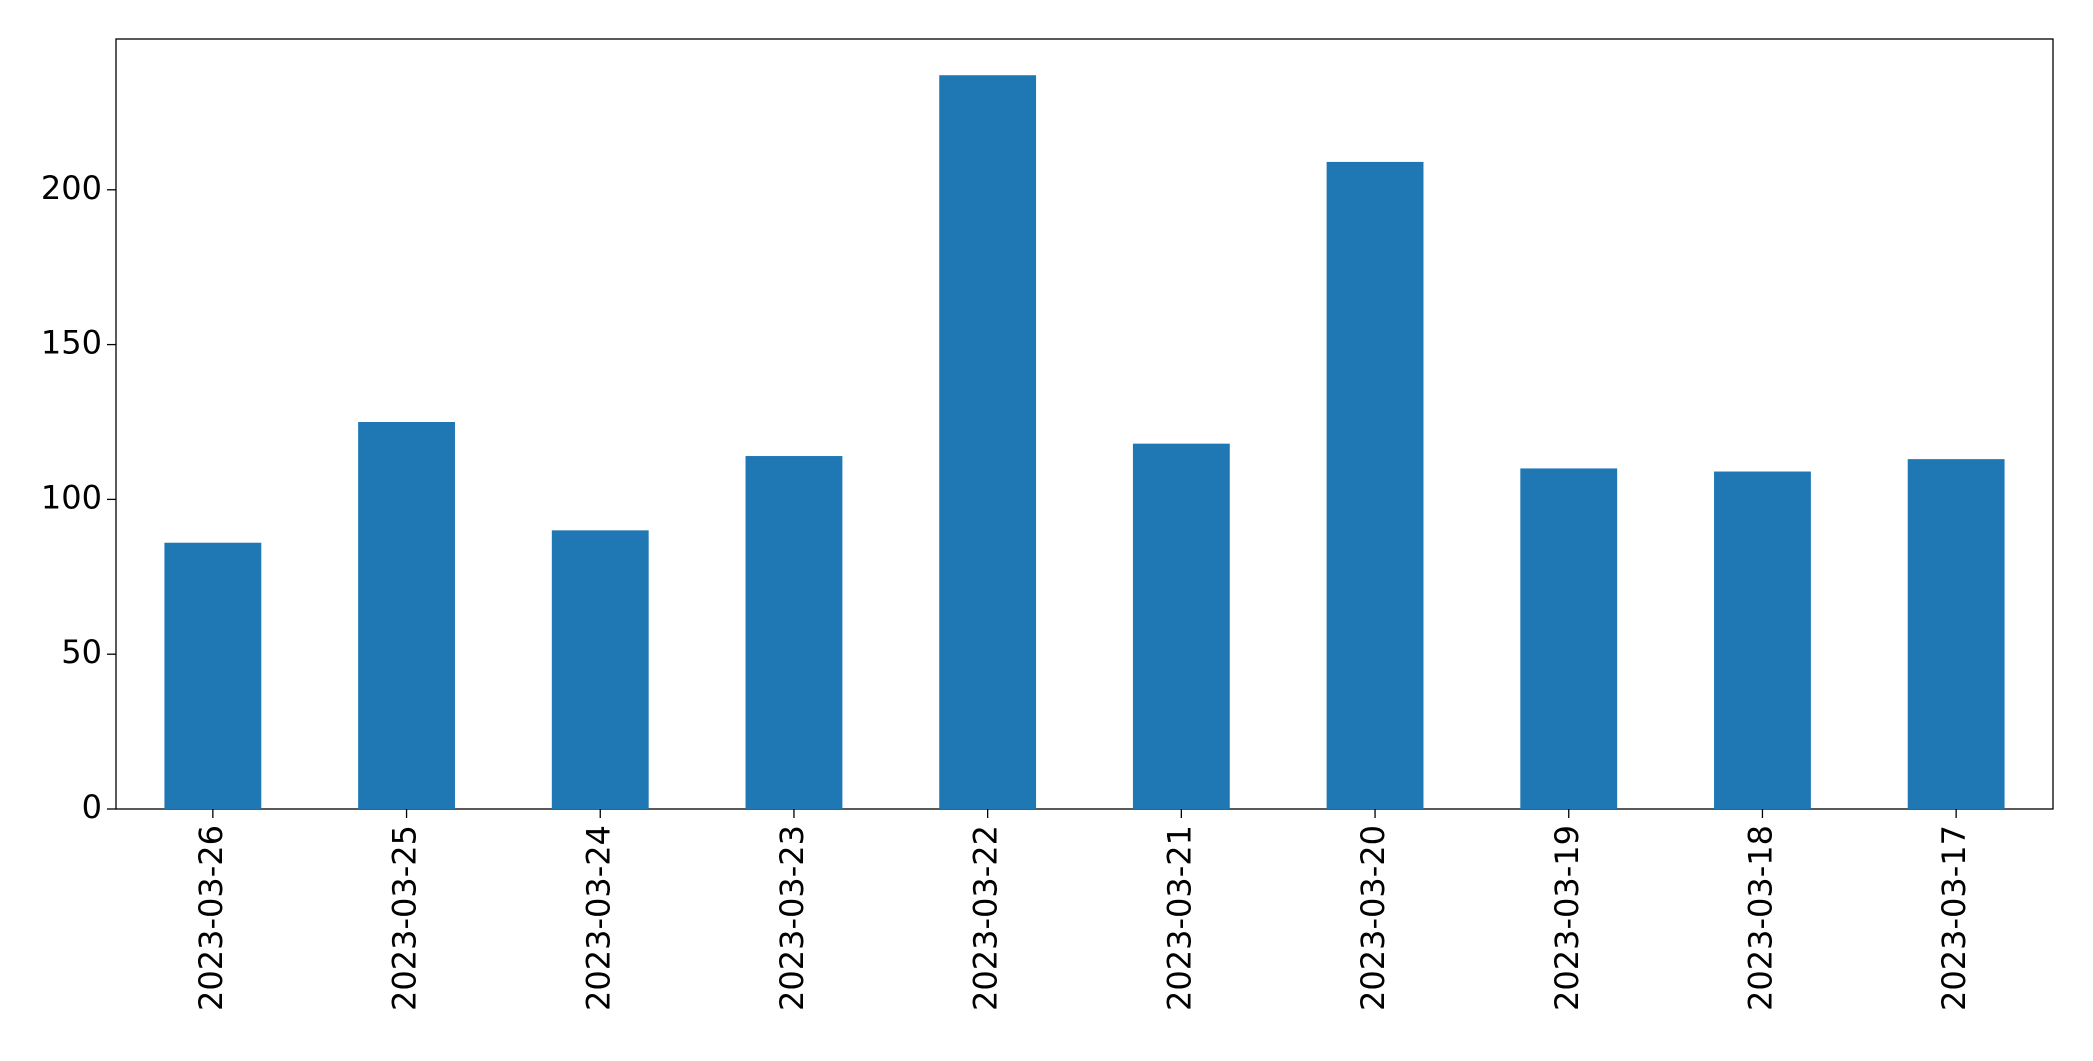 Image resolution: width=2093 pixels, height=1061 pixels. What do you see at coordinates (986, 918) in the screenshot?
I see `x-tick-label: 2023-03-22` at bounding box center [986, 918].